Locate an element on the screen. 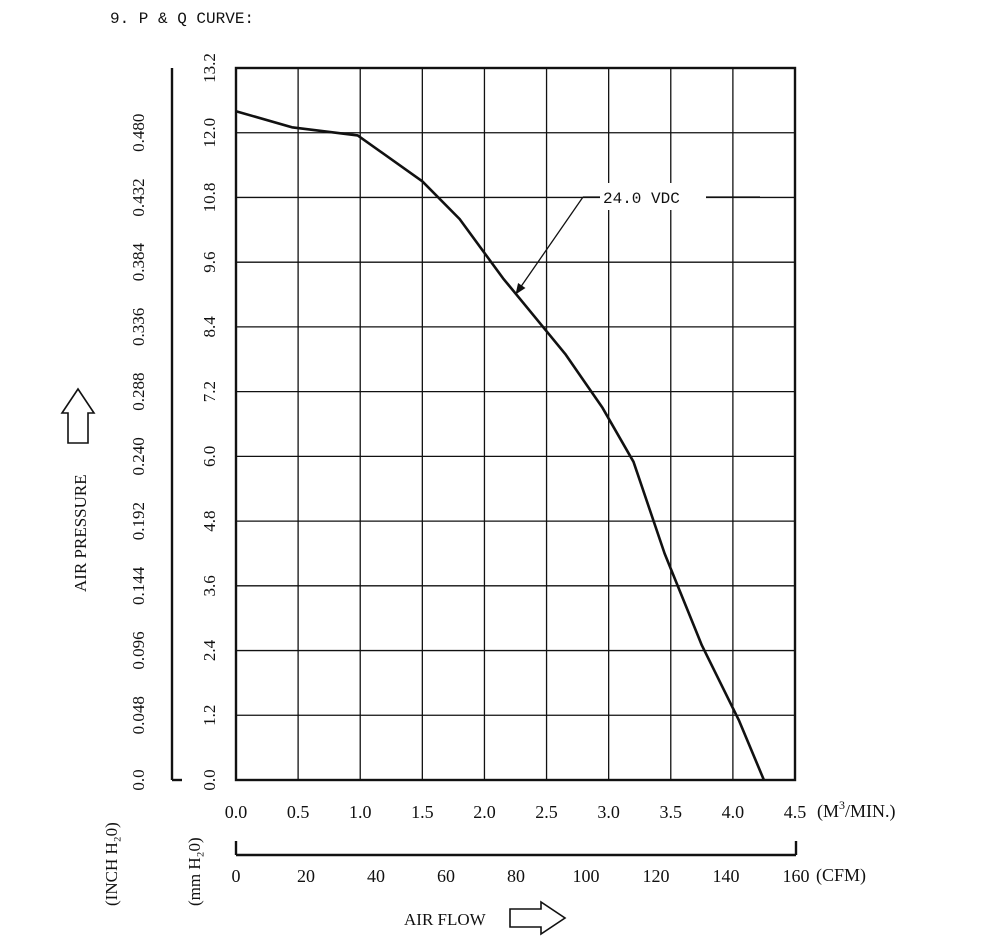 The height and width of the screenshot is (941, 1000). cfm-tick-label: 120 is located at coordinates (656, 876).